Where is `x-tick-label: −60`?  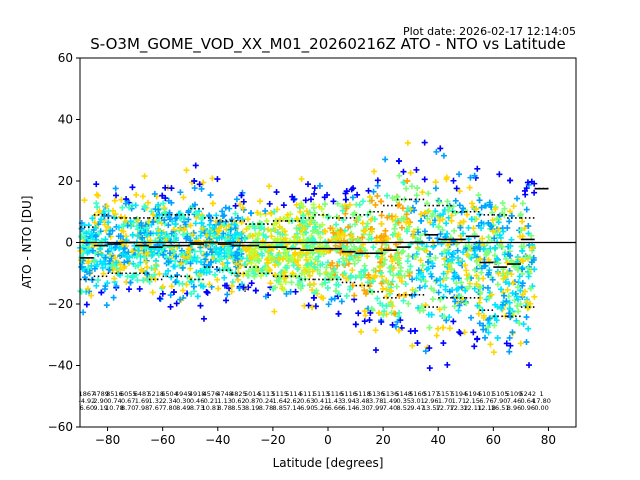
x-tick-label: −60 is located at coordinates (162, 440).